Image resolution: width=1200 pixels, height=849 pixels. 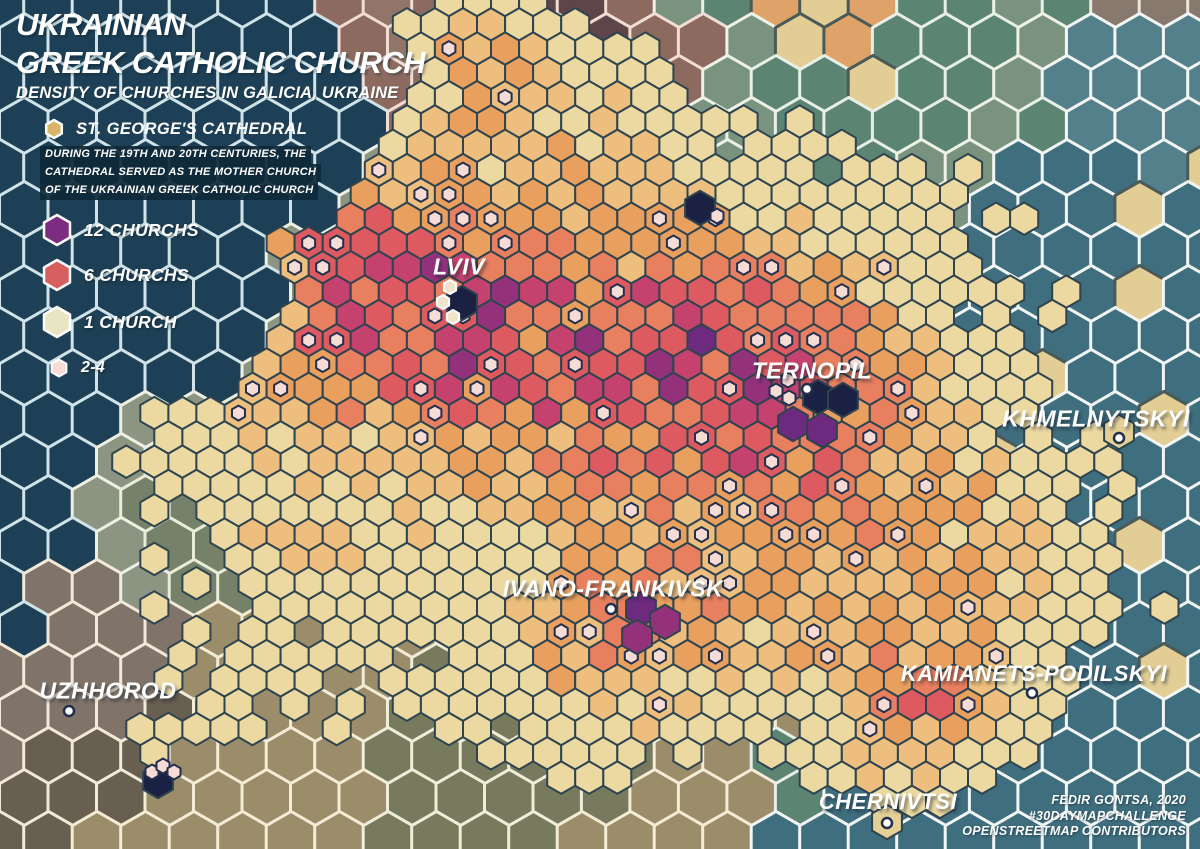 What do you see at coordinates (807, 389) in the screenshot?
I see `city-dot-ternopil` at bounding box center [807, 389].